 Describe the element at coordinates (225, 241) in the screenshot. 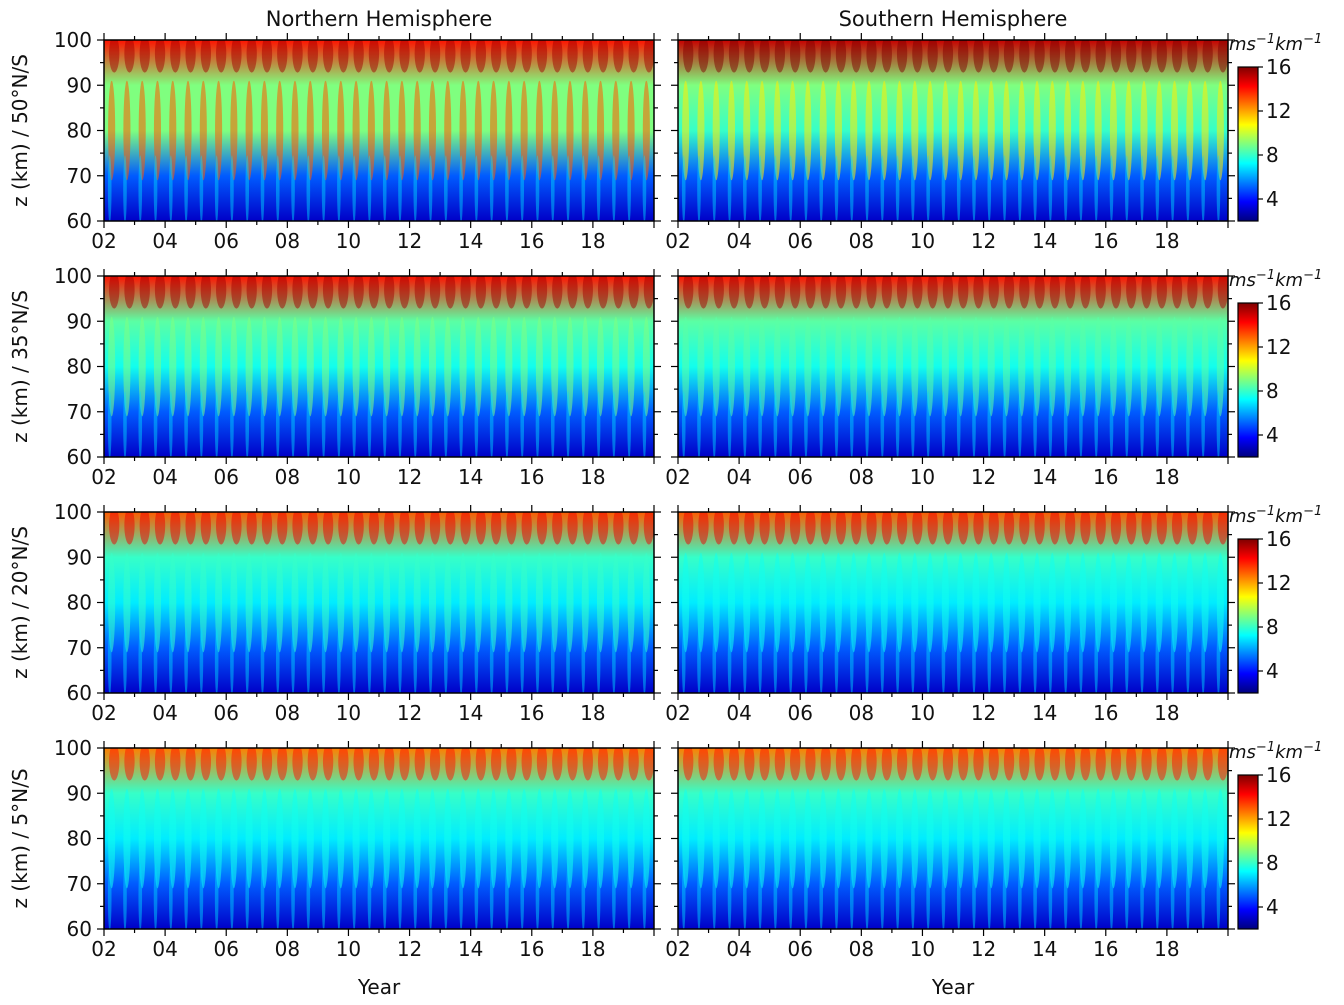

I see `x-tick-label: 06` at that location.